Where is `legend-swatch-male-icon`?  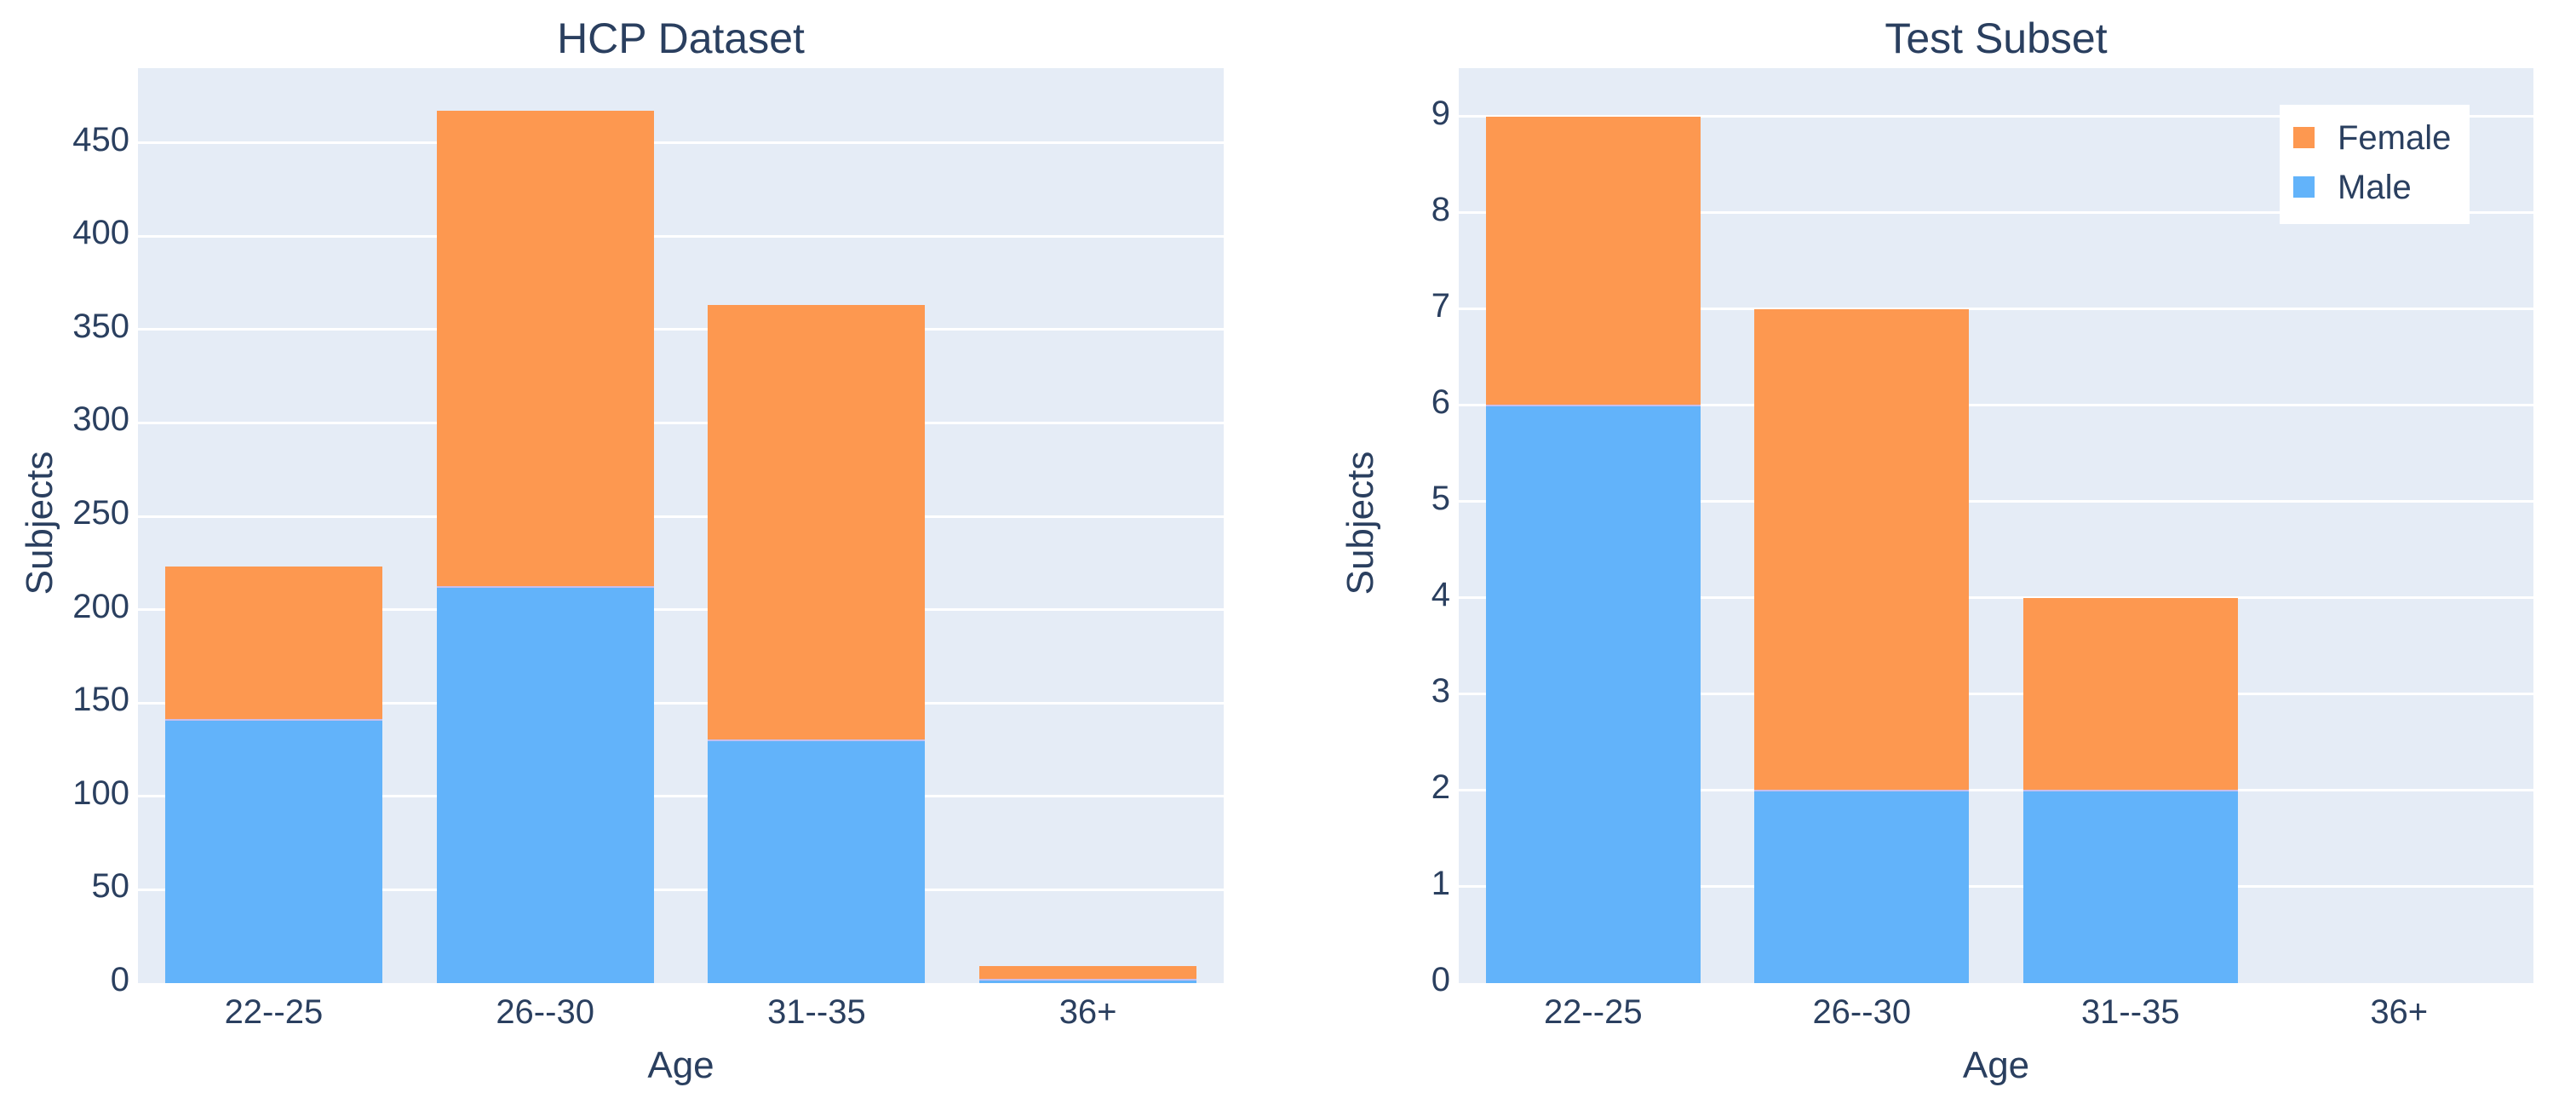 legend-swatch-male-icon is located at coordinates (2304, 187).